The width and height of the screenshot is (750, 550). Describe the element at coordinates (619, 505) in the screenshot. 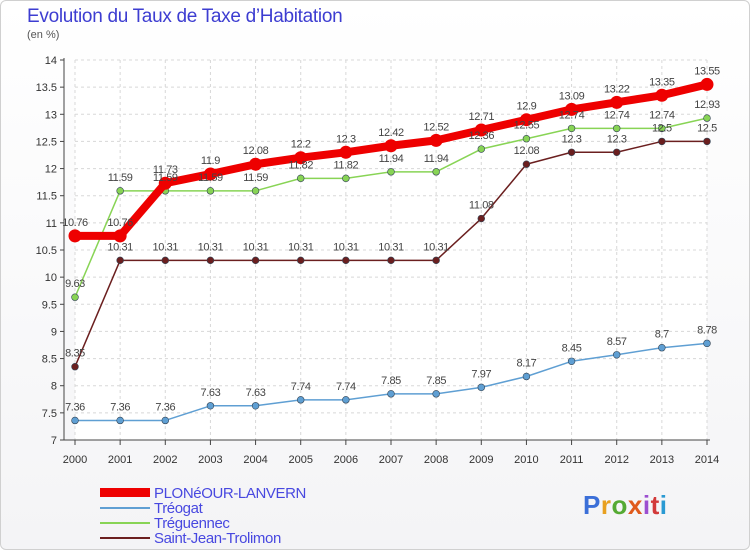

I see `logo-letter: o` at that location.